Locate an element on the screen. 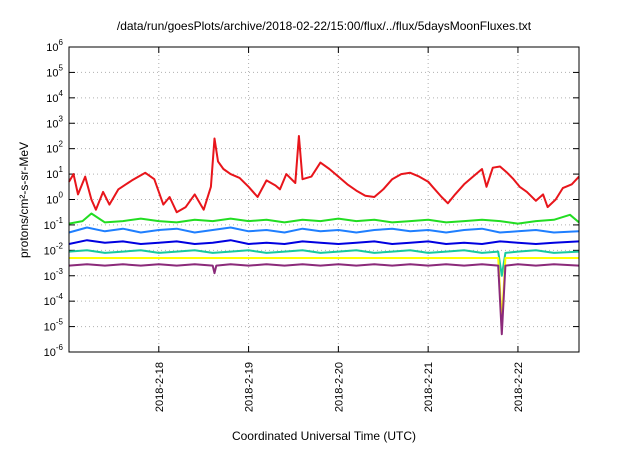 The height and width of the screenshot is (453, 640). x-axis-label: Coordinated Universal Time (UTC) is located at coordinates (324, 436).